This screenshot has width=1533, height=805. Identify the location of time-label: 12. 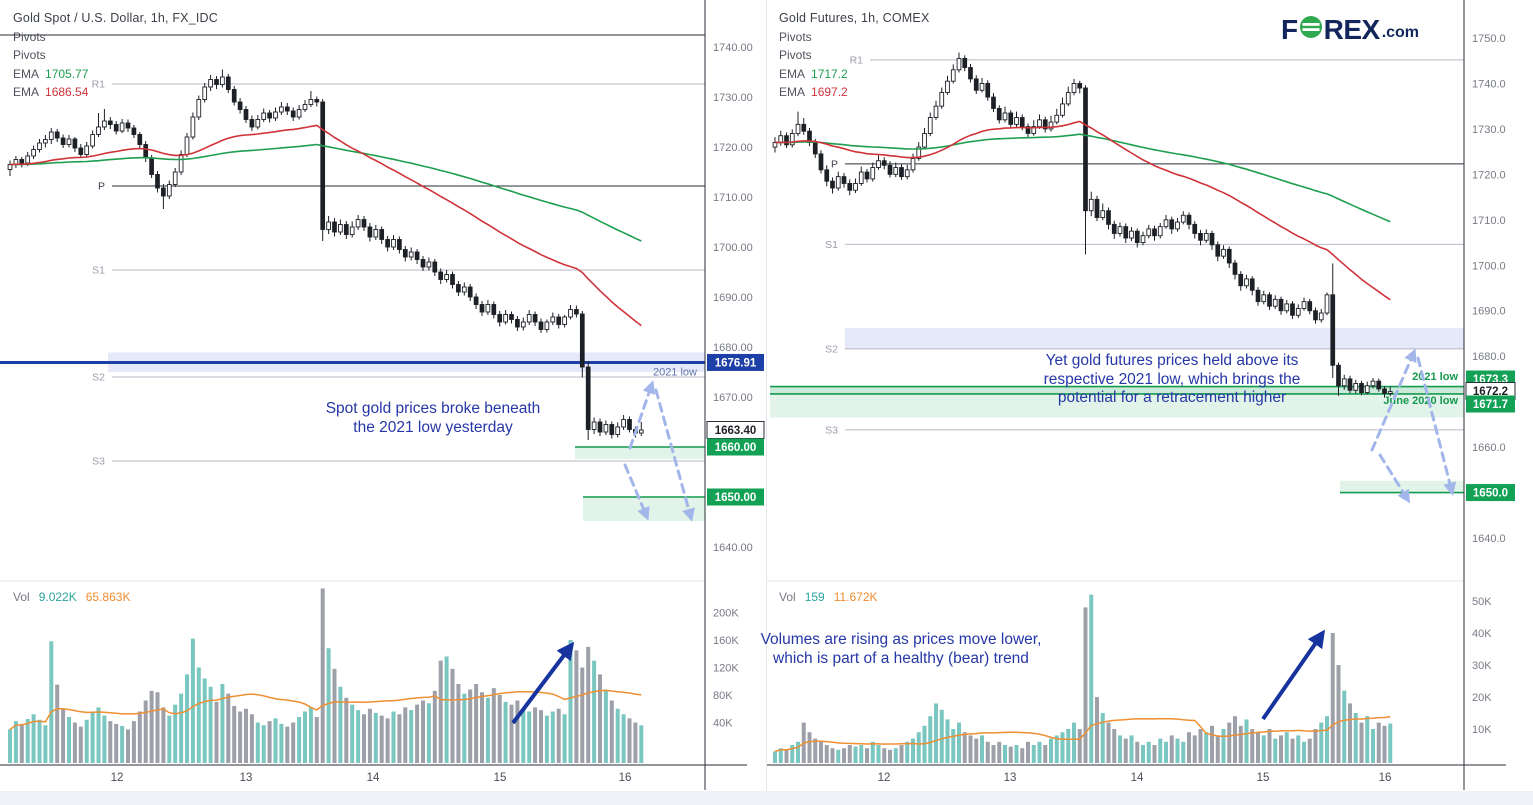
(884, 778).